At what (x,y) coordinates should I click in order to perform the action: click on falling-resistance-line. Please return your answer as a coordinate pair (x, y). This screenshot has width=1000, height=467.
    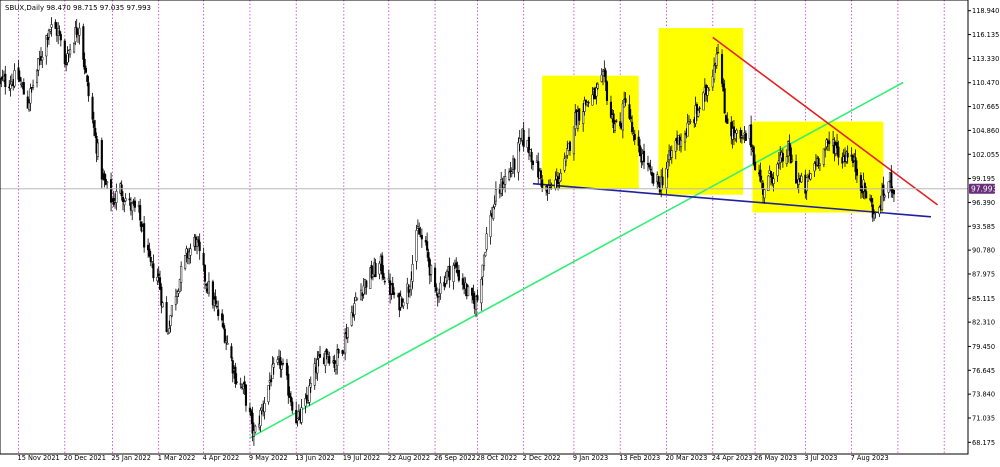
    Looking at the image, I should click on (825, 121).